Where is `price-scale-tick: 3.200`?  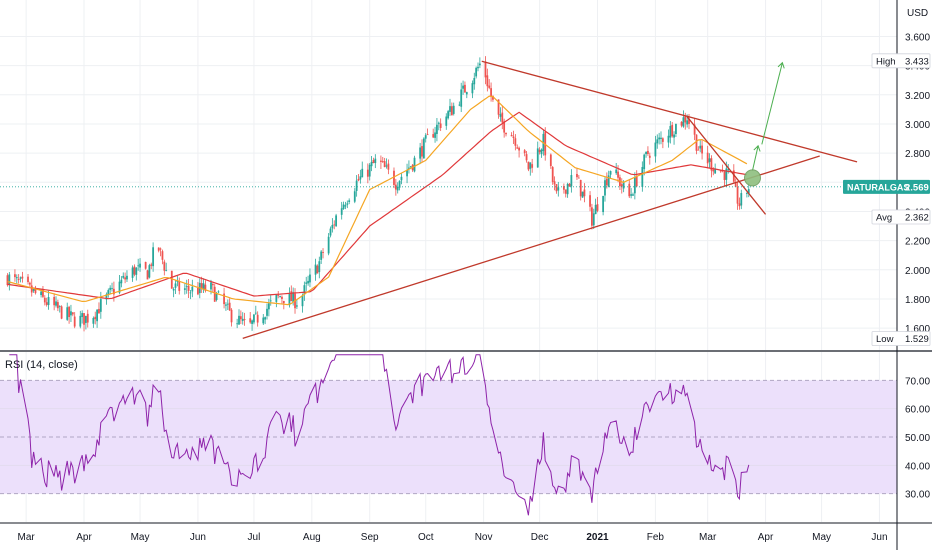
price-scale-tick: 3.200 is located at coordinates (917, 96).